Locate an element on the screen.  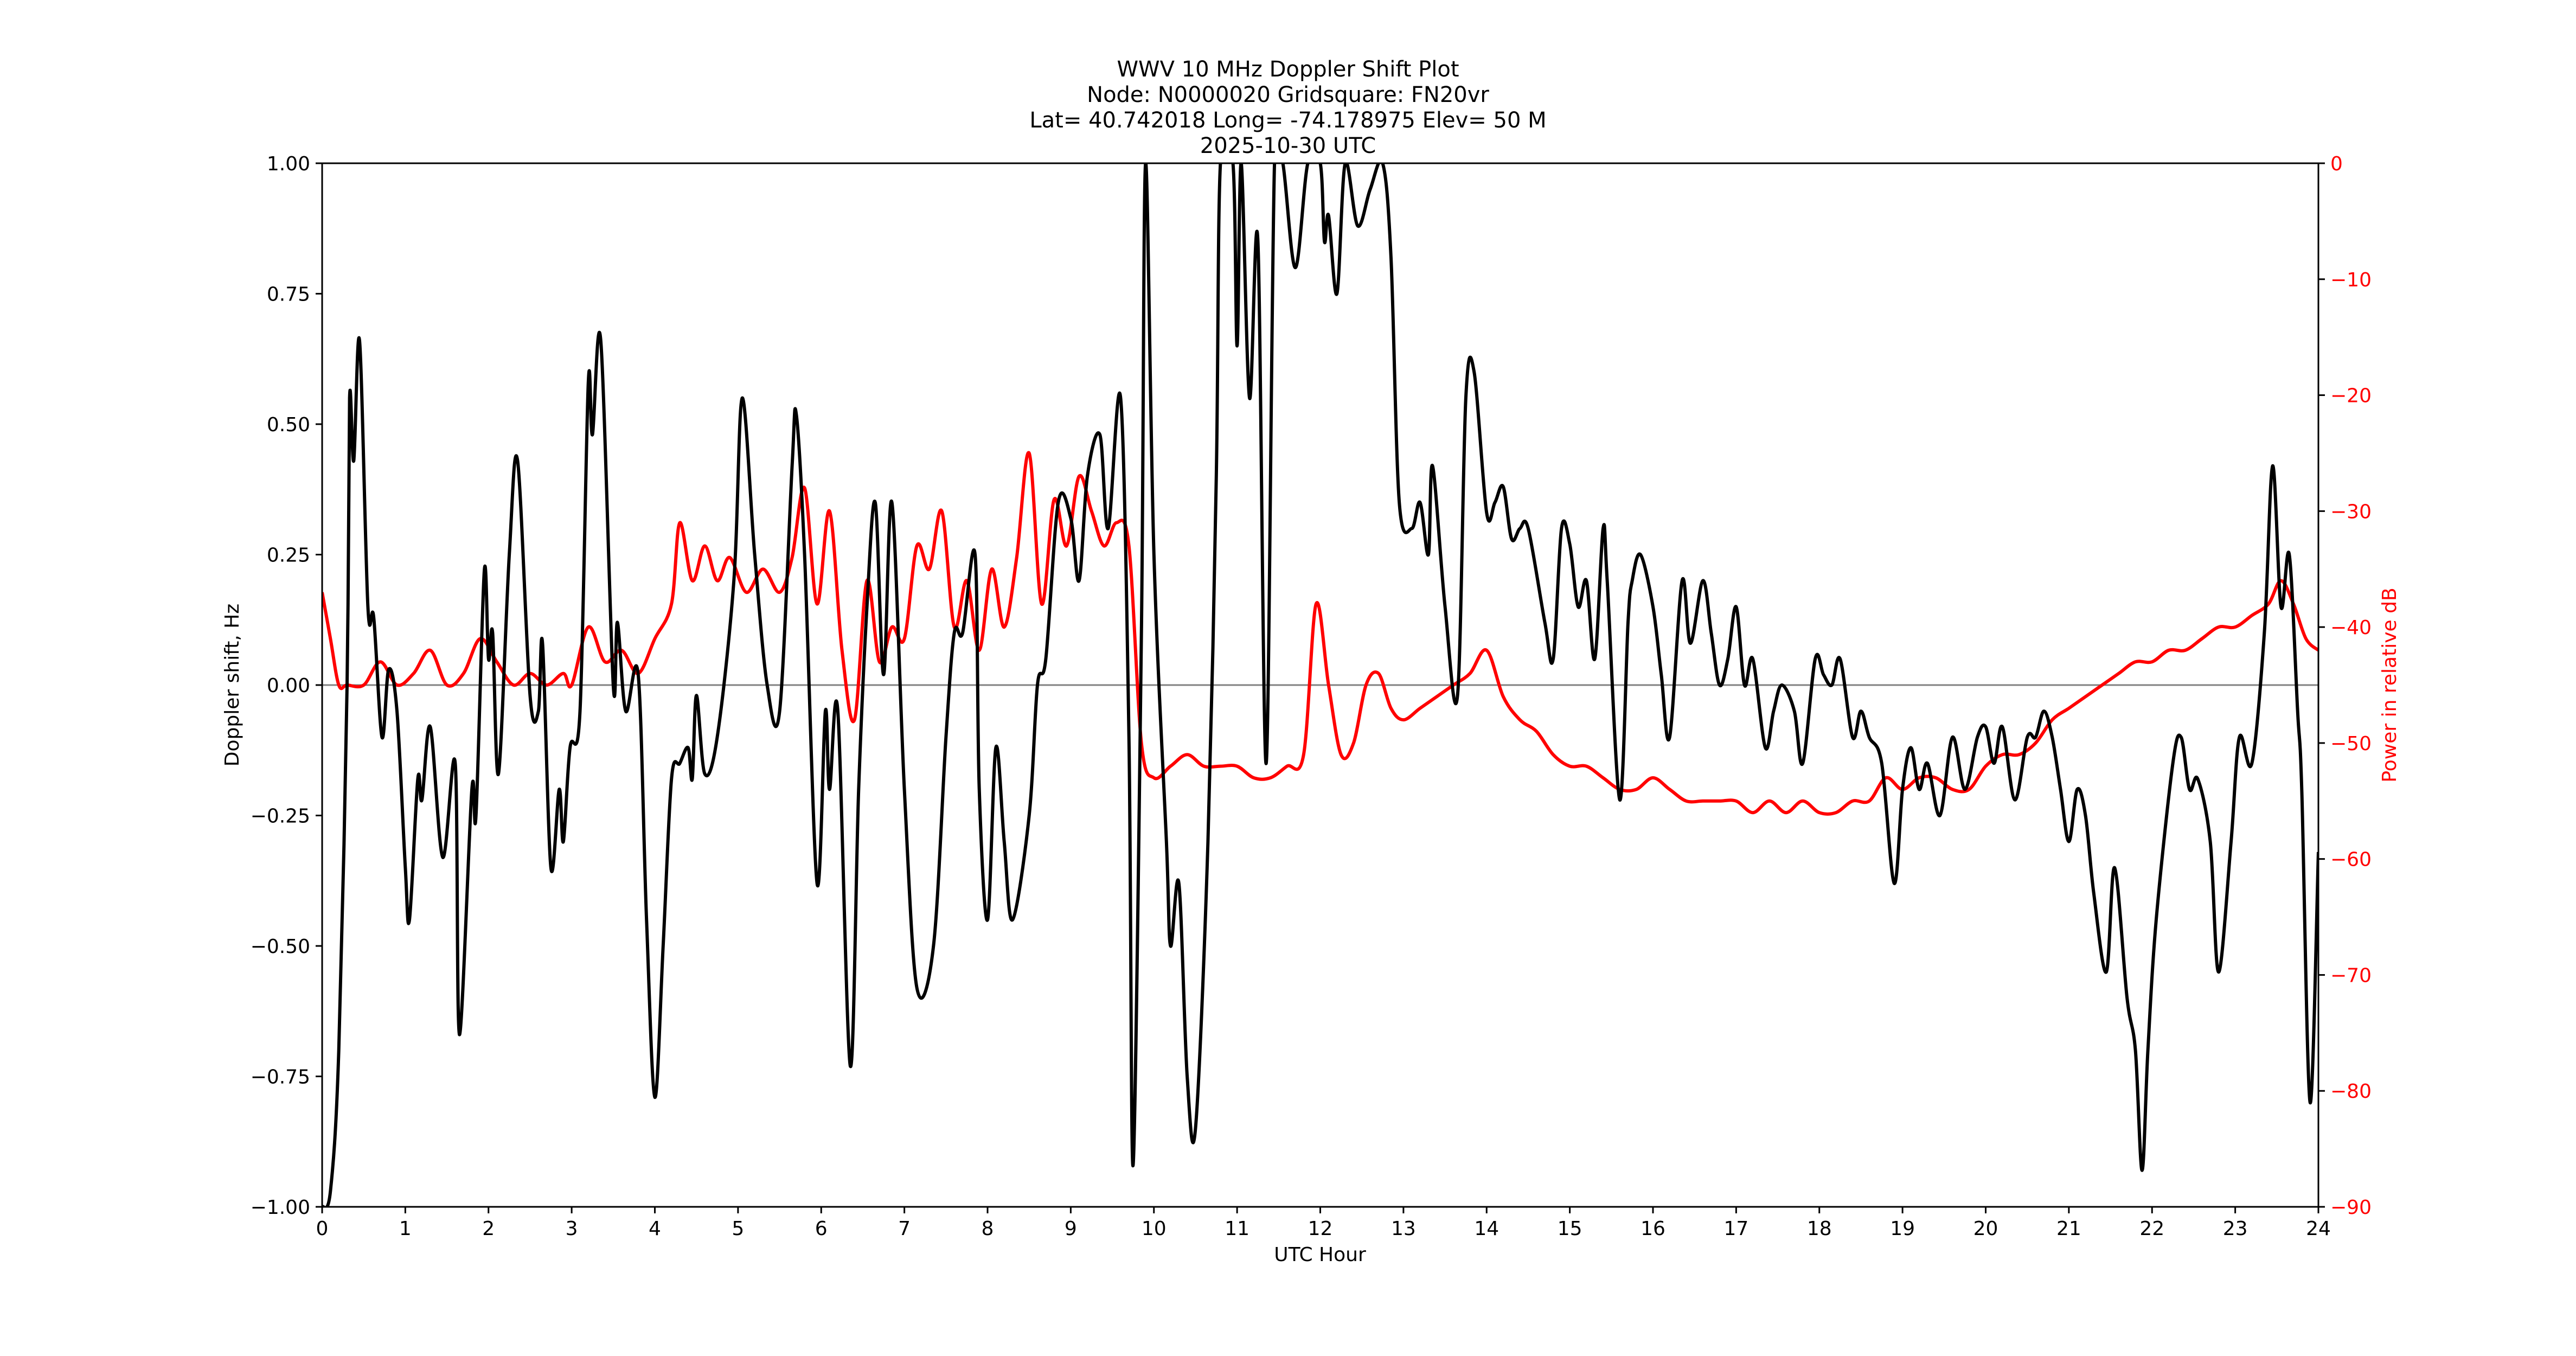
right-y-tick-label: 0 is located at coordinates (2336, 164).